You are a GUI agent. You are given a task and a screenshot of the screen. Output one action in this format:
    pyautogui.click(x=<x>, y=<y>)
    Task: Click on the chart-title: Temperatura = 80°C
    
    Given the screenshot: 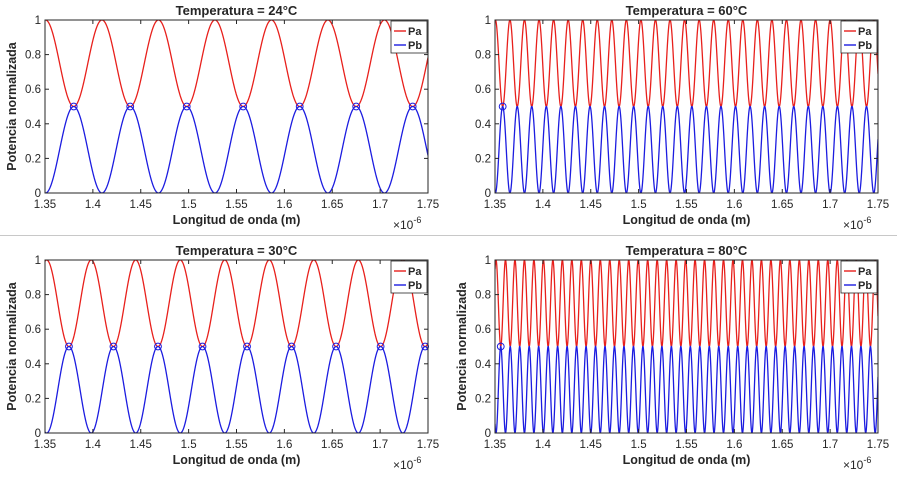 What is the action you would take?
    pyautogui.click(x=687, y=250)
    